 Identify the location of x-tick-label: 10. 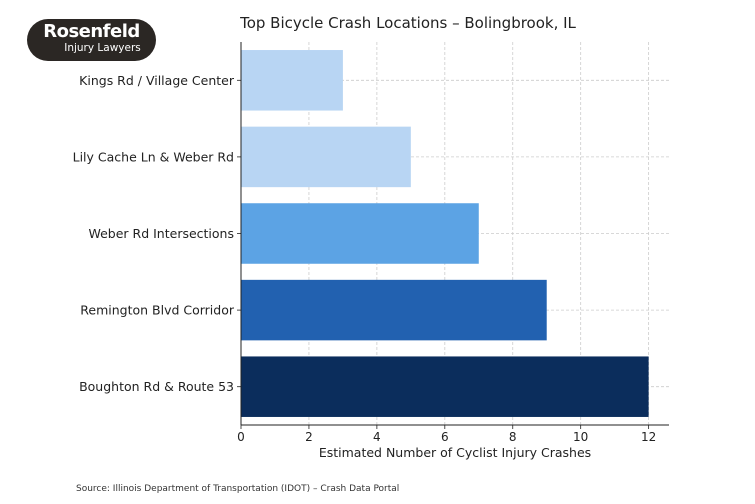
(580, 437).